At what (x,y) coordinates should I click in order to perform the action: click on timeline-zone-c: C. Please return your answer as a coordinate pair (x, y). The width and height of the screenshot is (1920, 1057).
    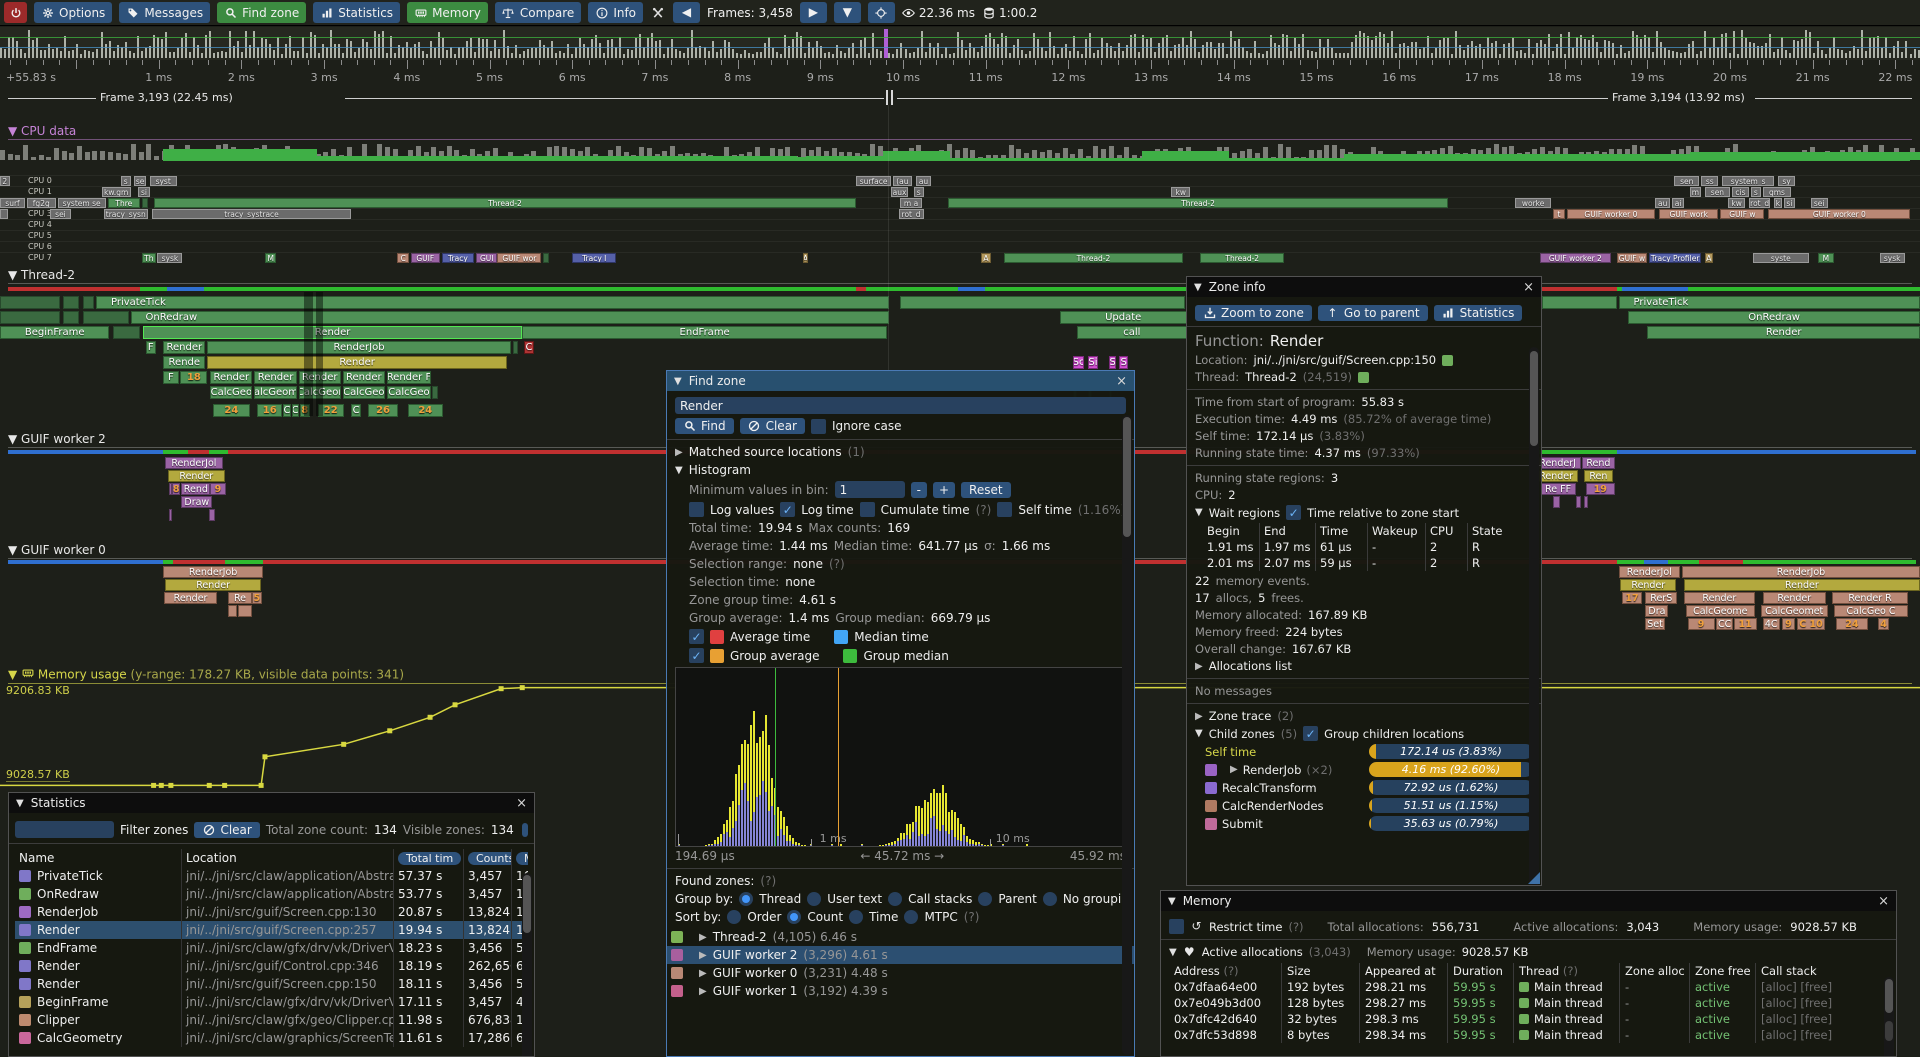
    Looking at the image, I should click on (295, 410).